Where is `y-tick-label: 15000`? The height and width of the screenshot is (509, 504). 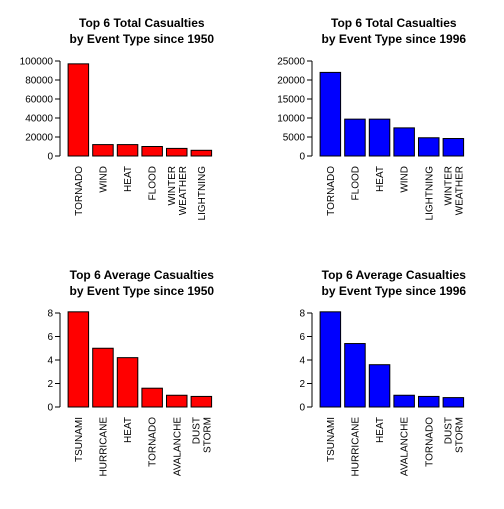 y-tick-label: 15000 is located at coordinates (291, 100).